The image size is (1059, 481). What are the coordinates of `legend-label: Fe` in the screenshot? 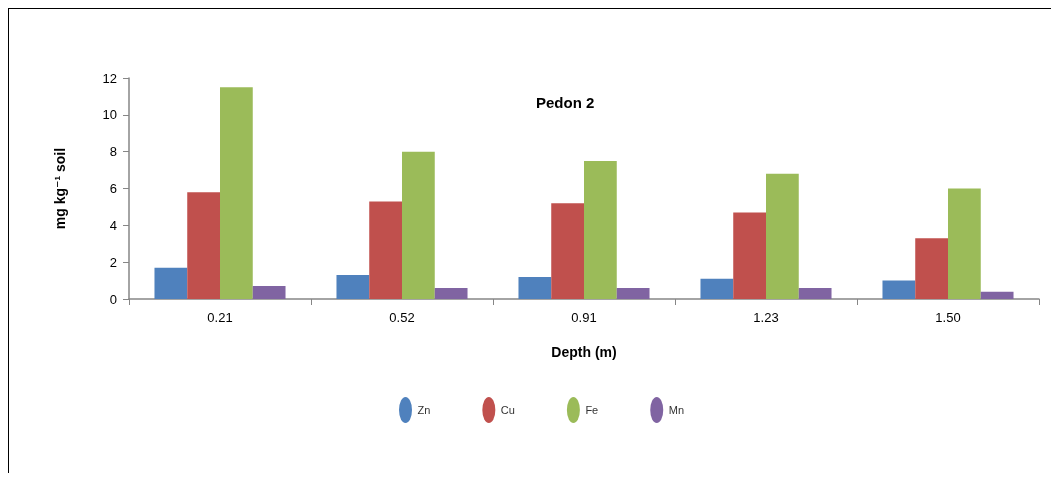 It's located at (592, 410).